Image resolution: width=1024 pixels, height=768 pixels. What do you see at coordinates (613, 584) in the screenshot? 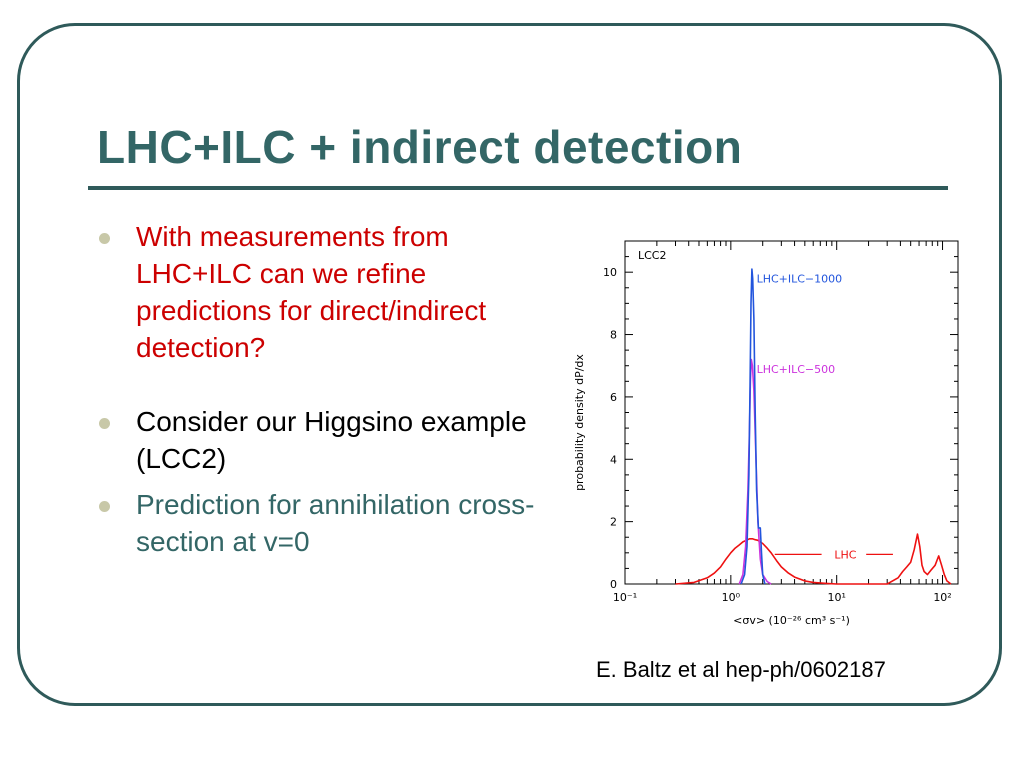
I see `y-tick-label: 0` at bounding box center [613, 584].